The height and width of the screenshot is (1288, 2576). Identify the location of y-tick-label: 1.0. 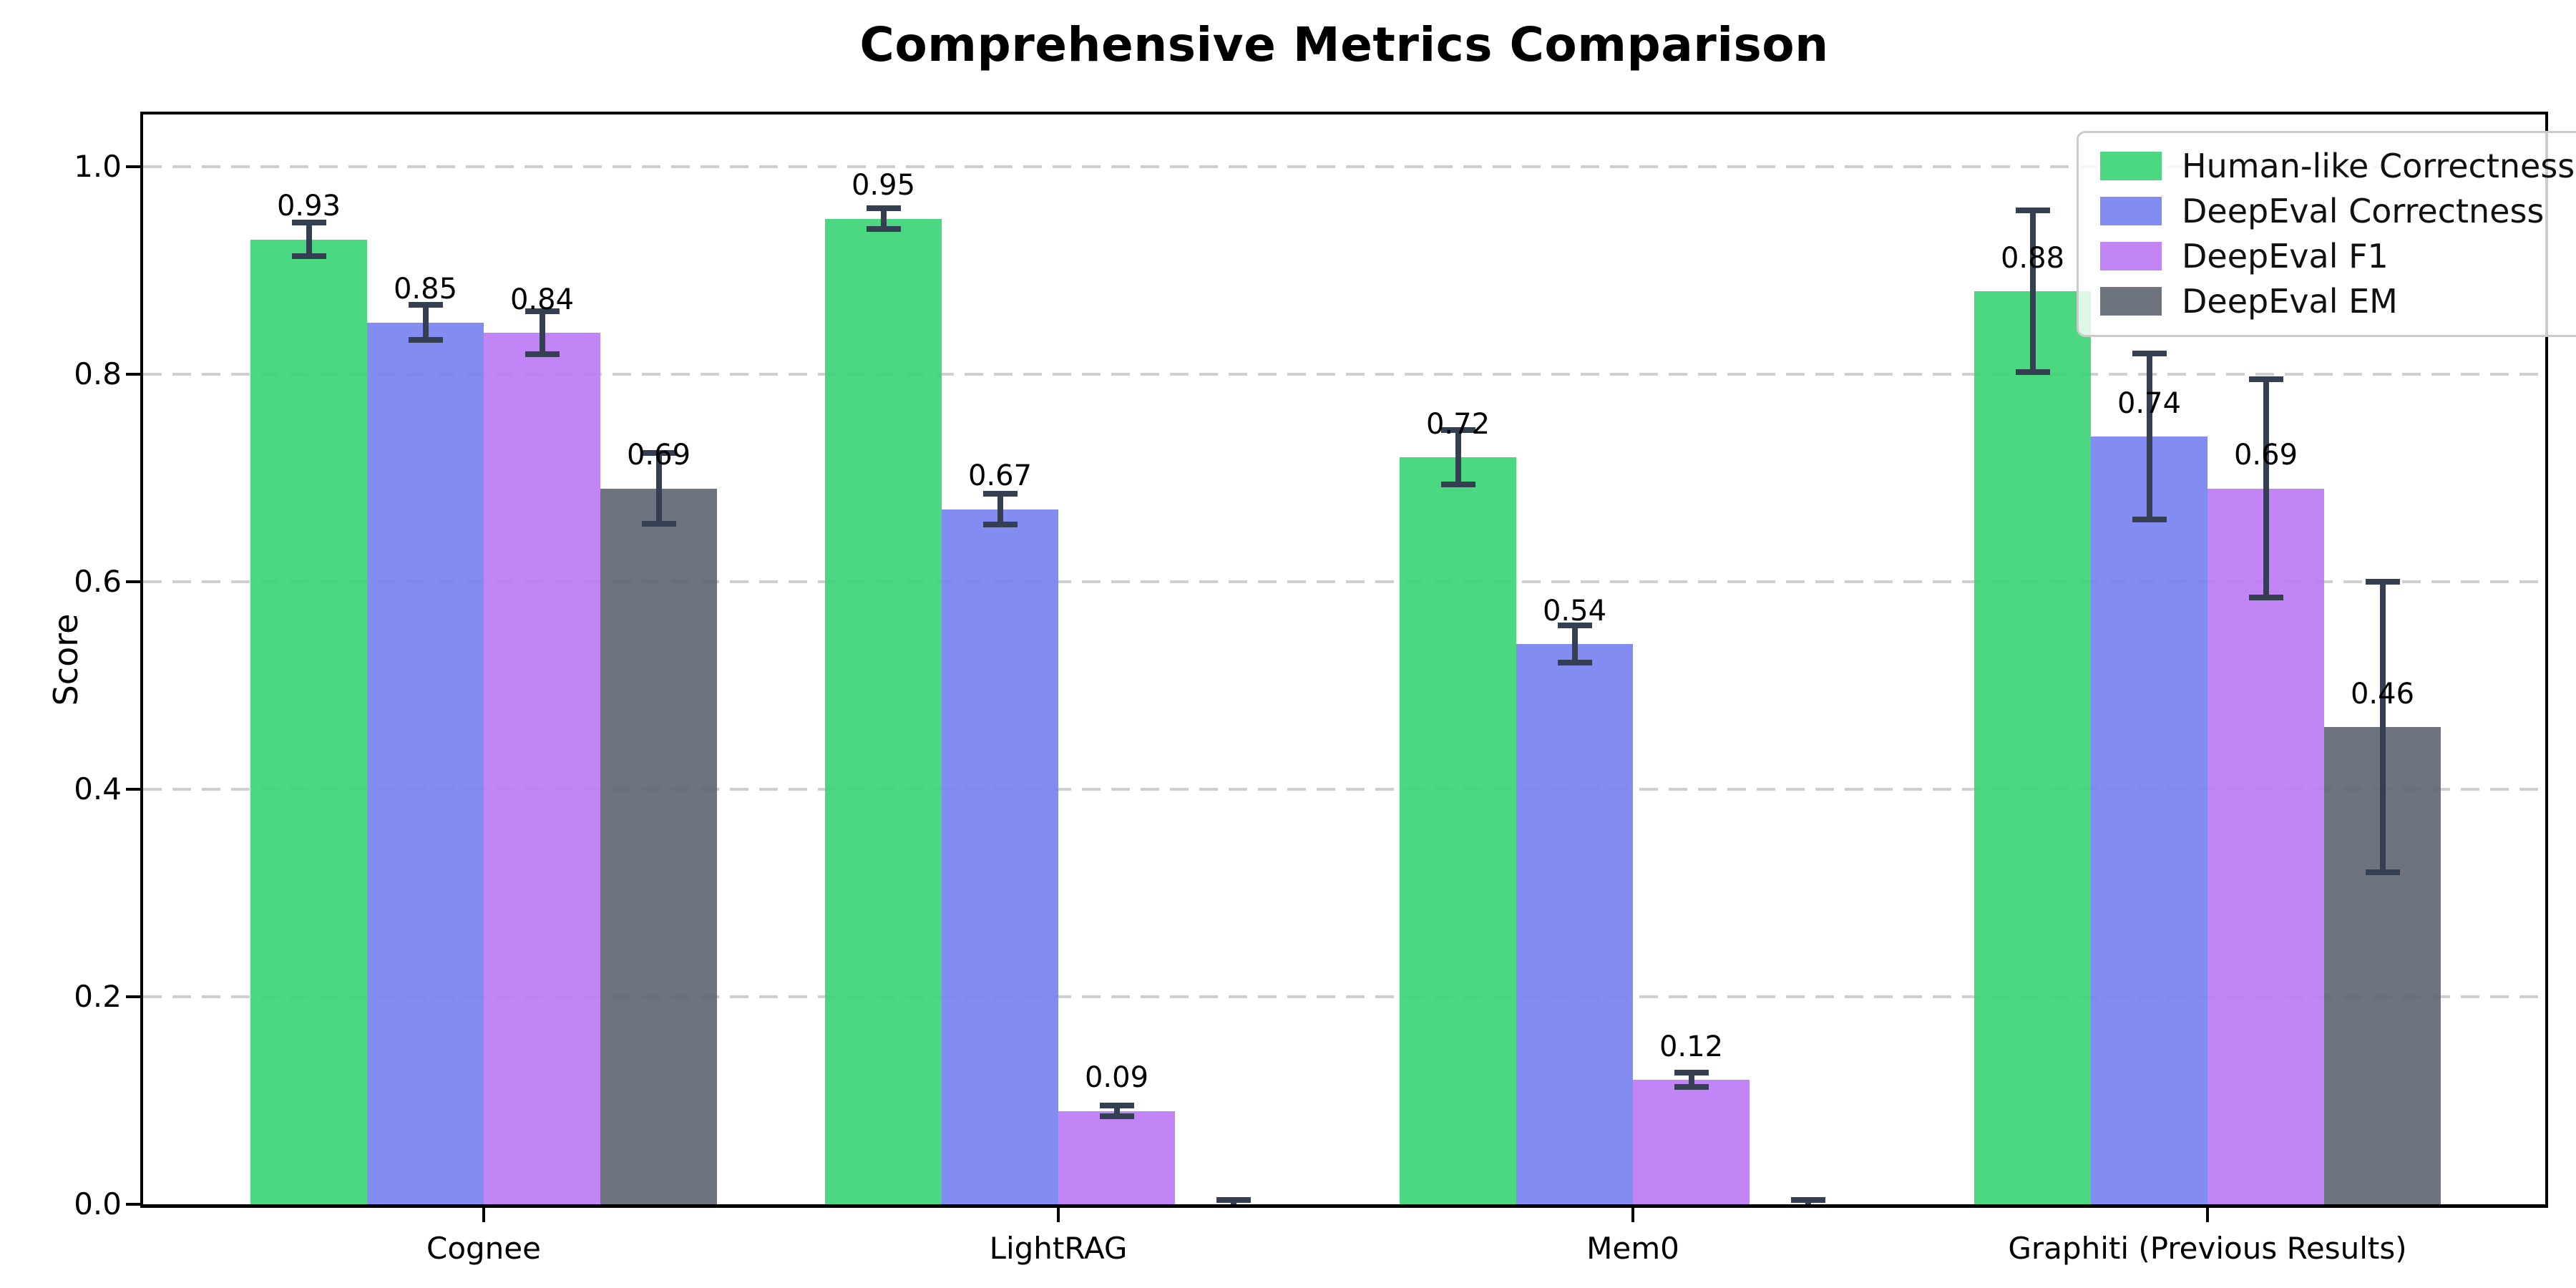
(98, 166).